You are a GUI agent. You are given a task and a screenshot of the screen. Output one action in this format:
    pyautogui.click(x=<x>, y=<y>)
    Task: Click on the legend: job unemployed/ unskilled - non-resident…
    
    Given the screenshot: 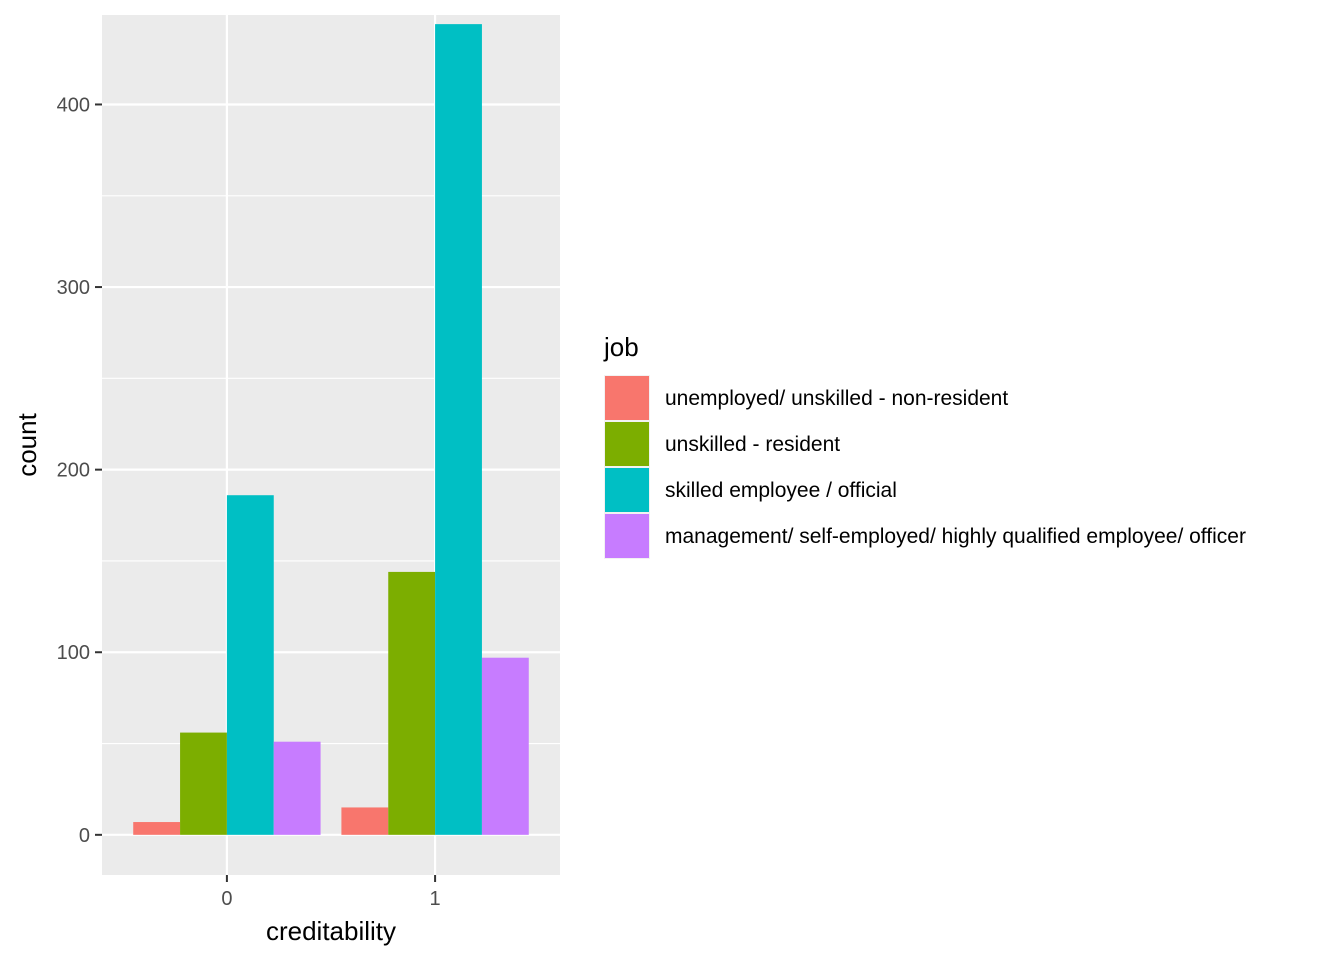 What is the action you would take?
    pyautogui.click(x=924, y=445)
    